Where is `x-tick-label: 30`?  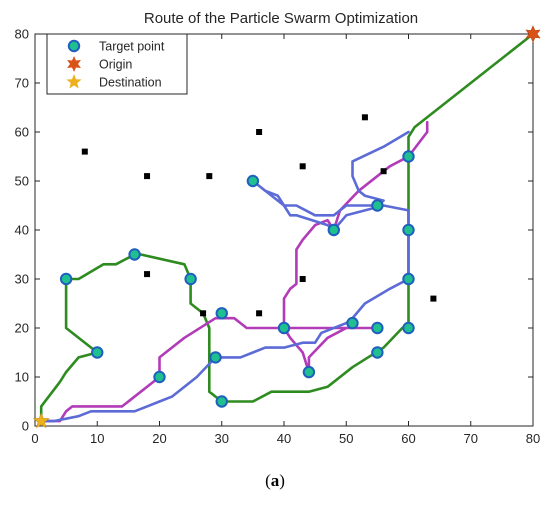
x-tick-label: 30 is located at coordinates (222, 438).